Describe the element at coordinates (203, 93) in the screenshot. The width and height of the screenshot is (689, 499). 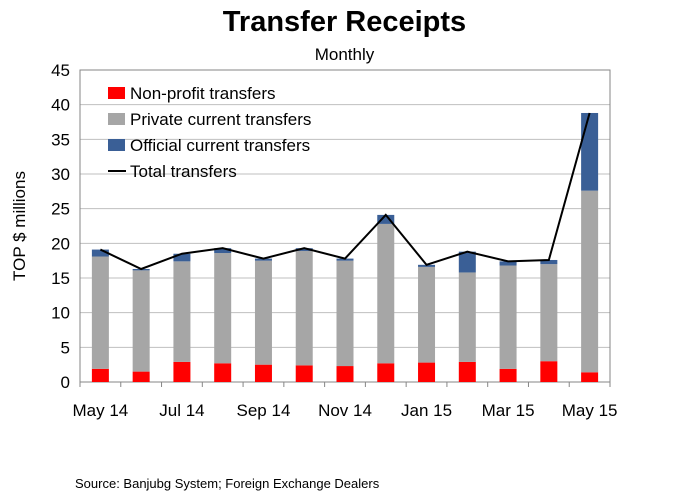
I see `legend-label: Non-profit transfers` at that location.